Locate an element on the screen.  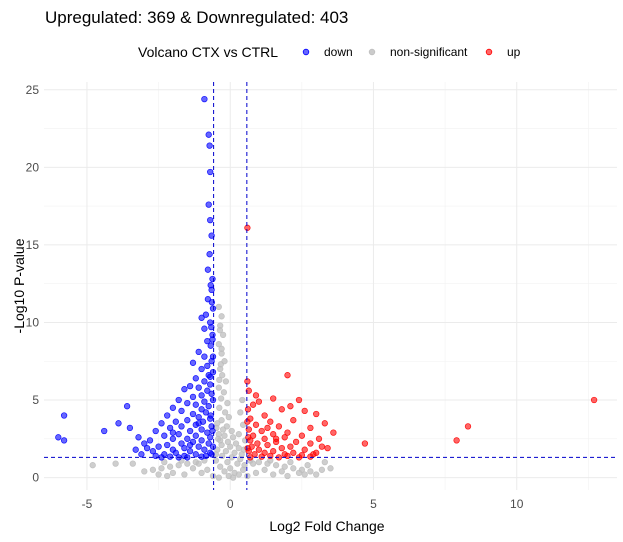
legend-key-down is located at coordinates (306, 52).